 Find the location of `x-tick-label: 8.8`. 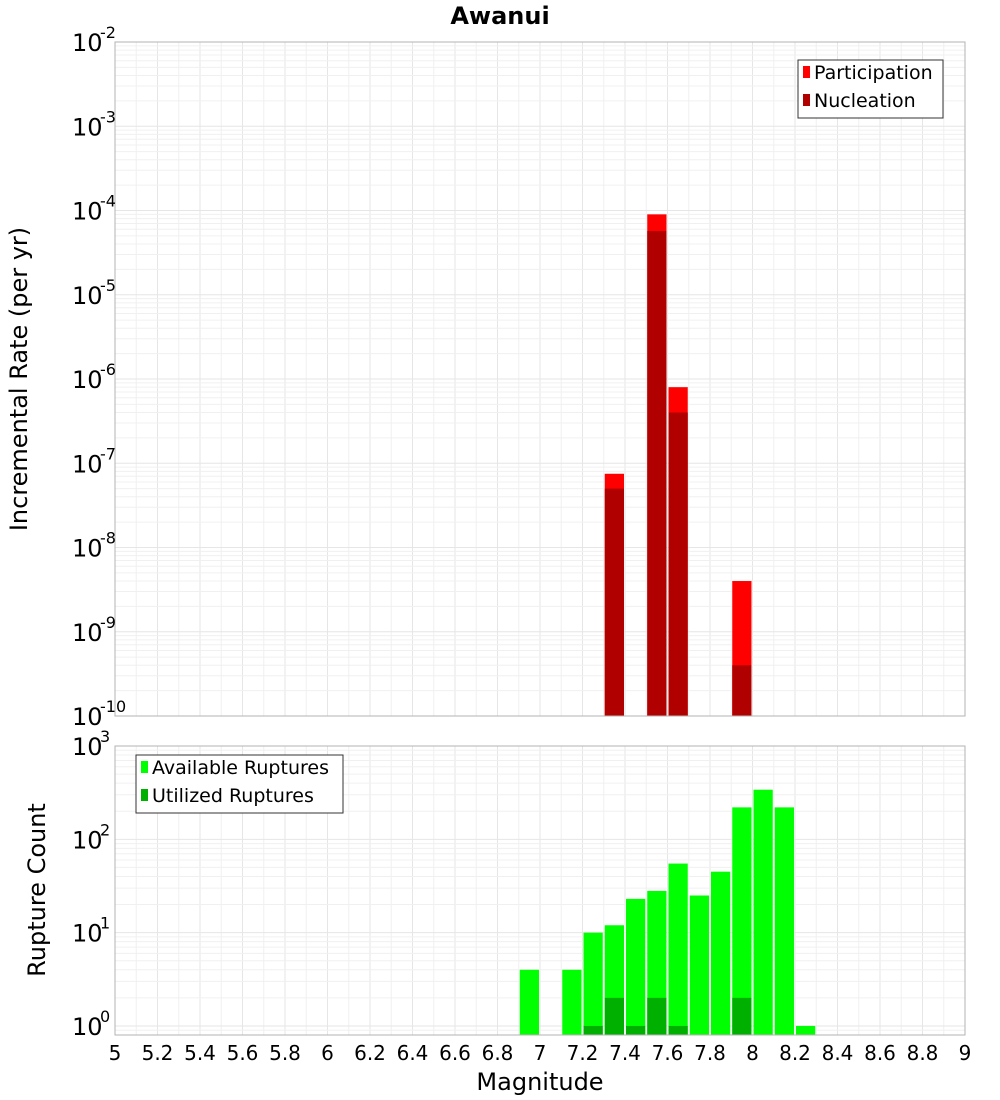

x-tick-label: 8.8 is located at coordinates (923, 1053).